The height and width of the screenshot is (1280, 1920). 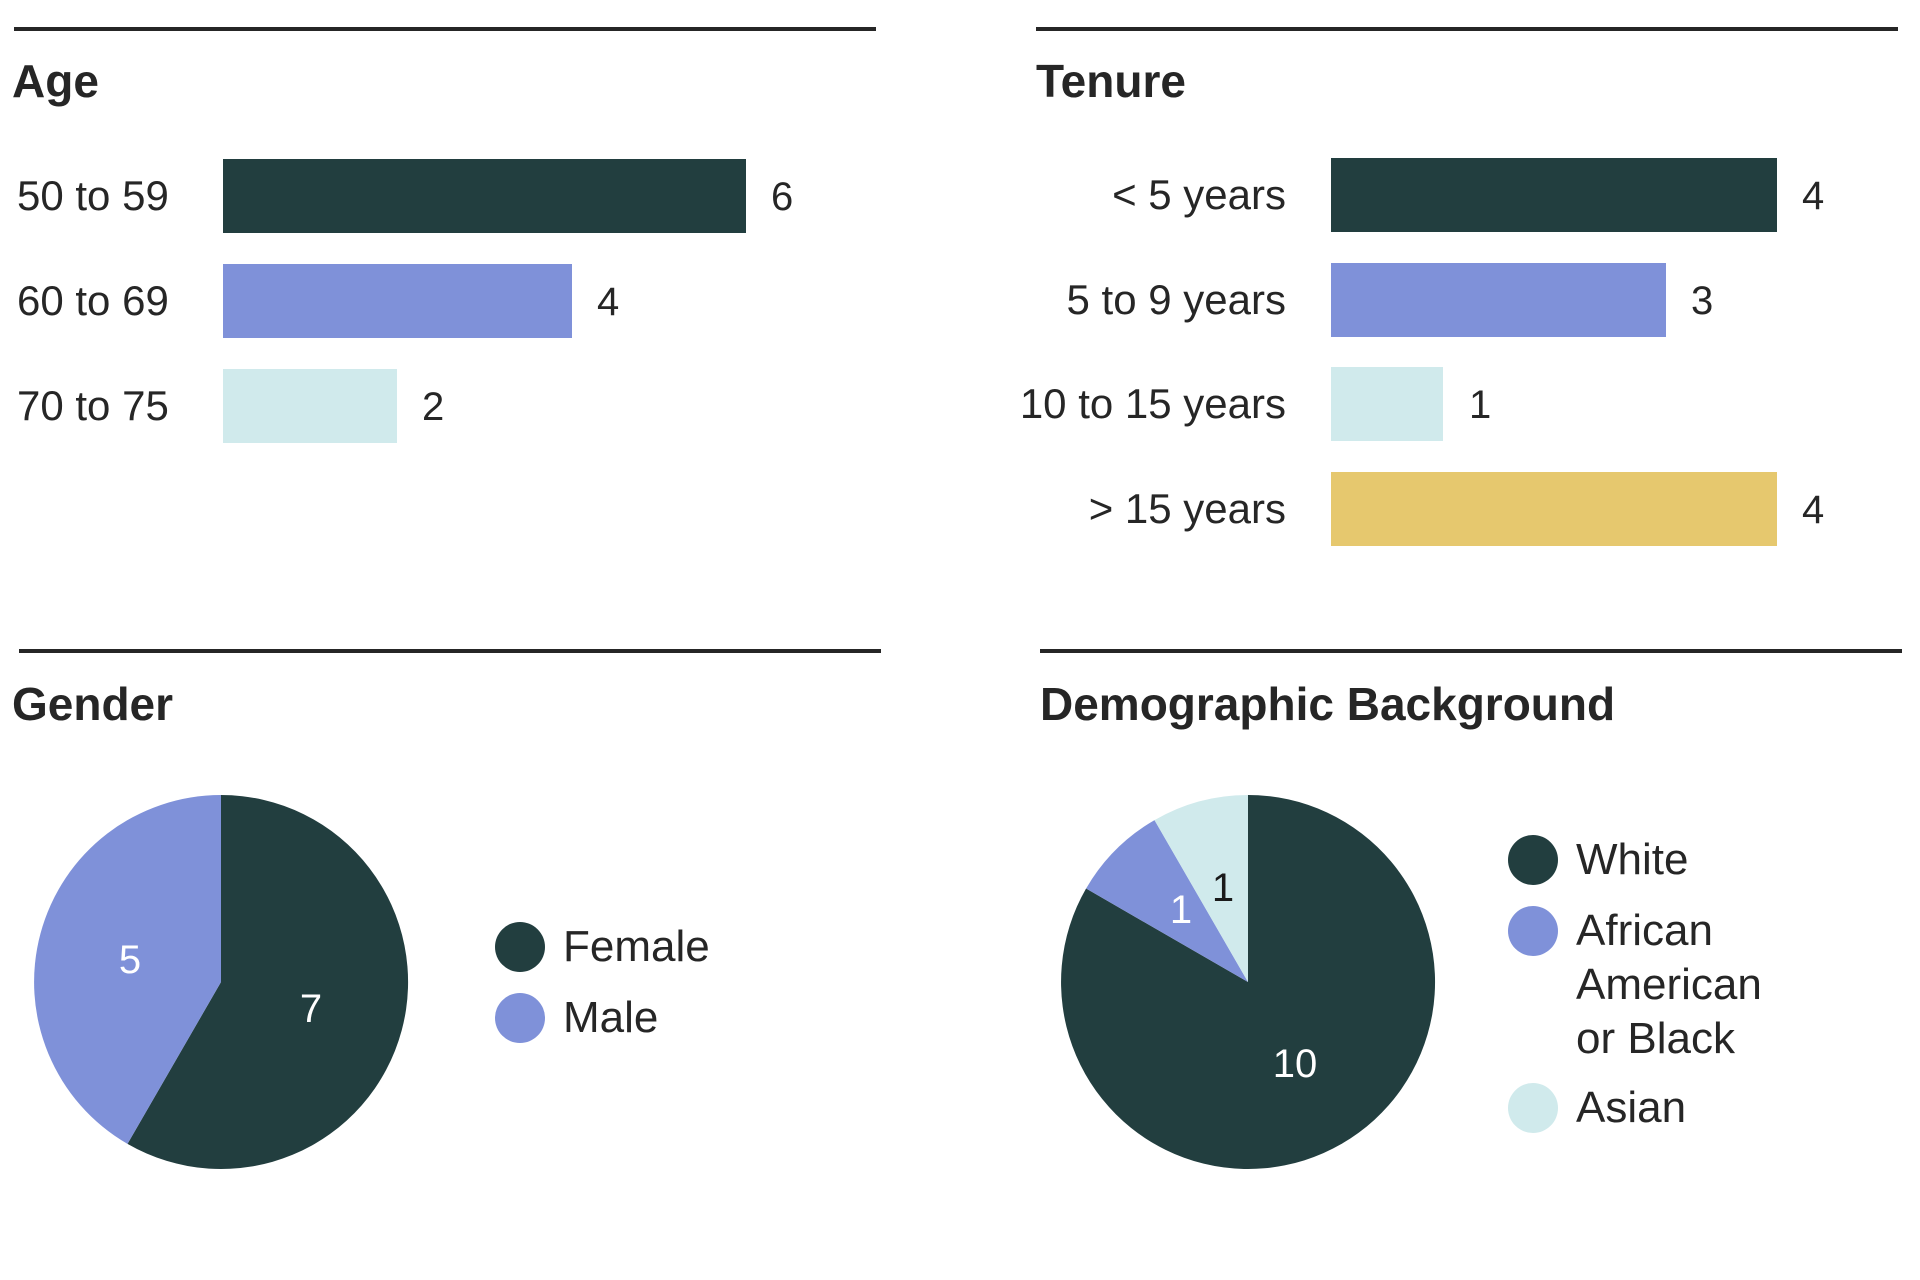 I want to click on gender-legend-female: Female, so click(x=602, y=948).